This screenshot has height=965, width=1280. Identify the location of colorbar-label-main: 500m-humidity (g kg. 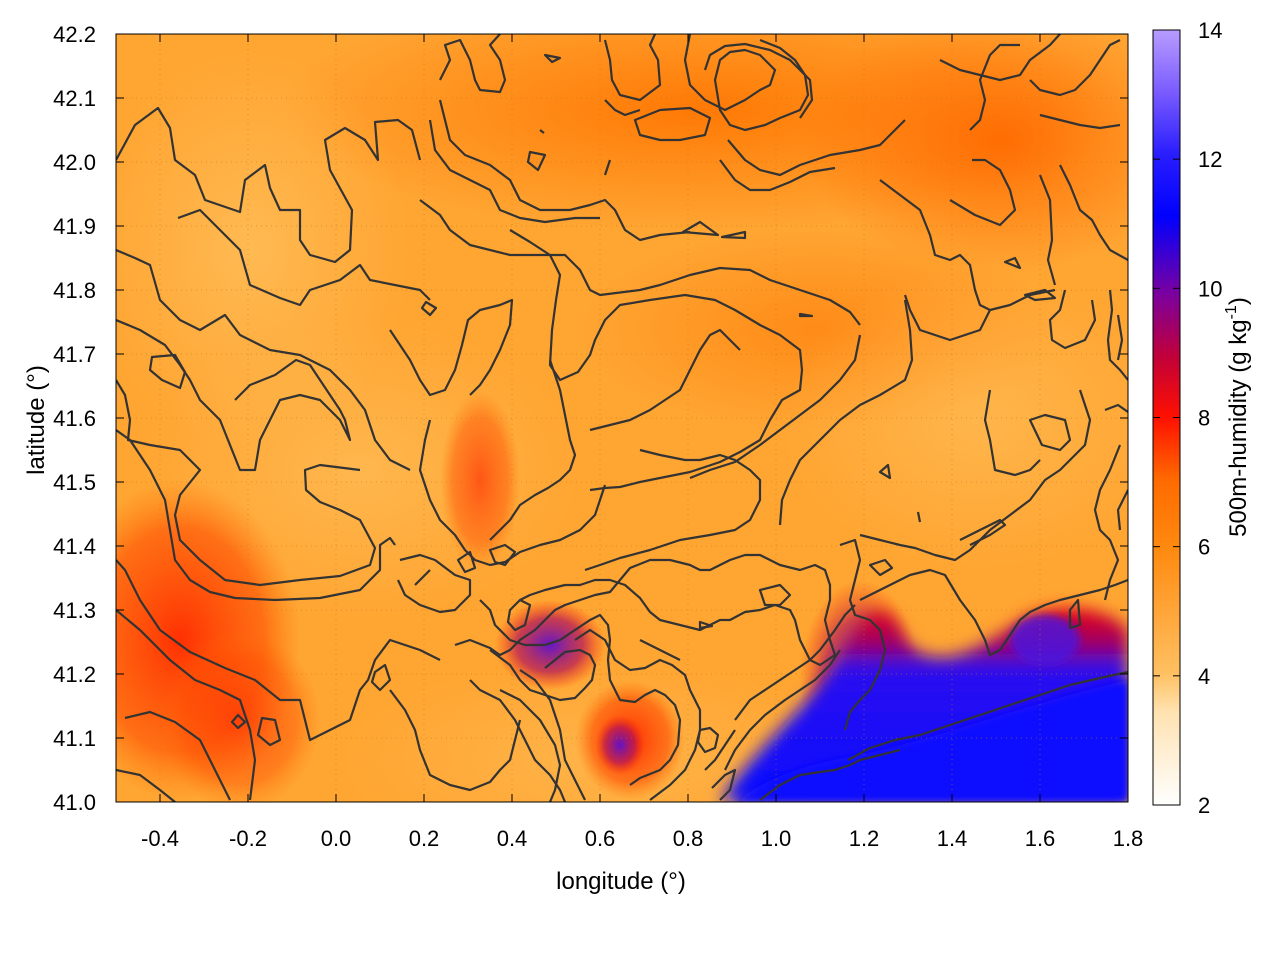
(1238, 427).